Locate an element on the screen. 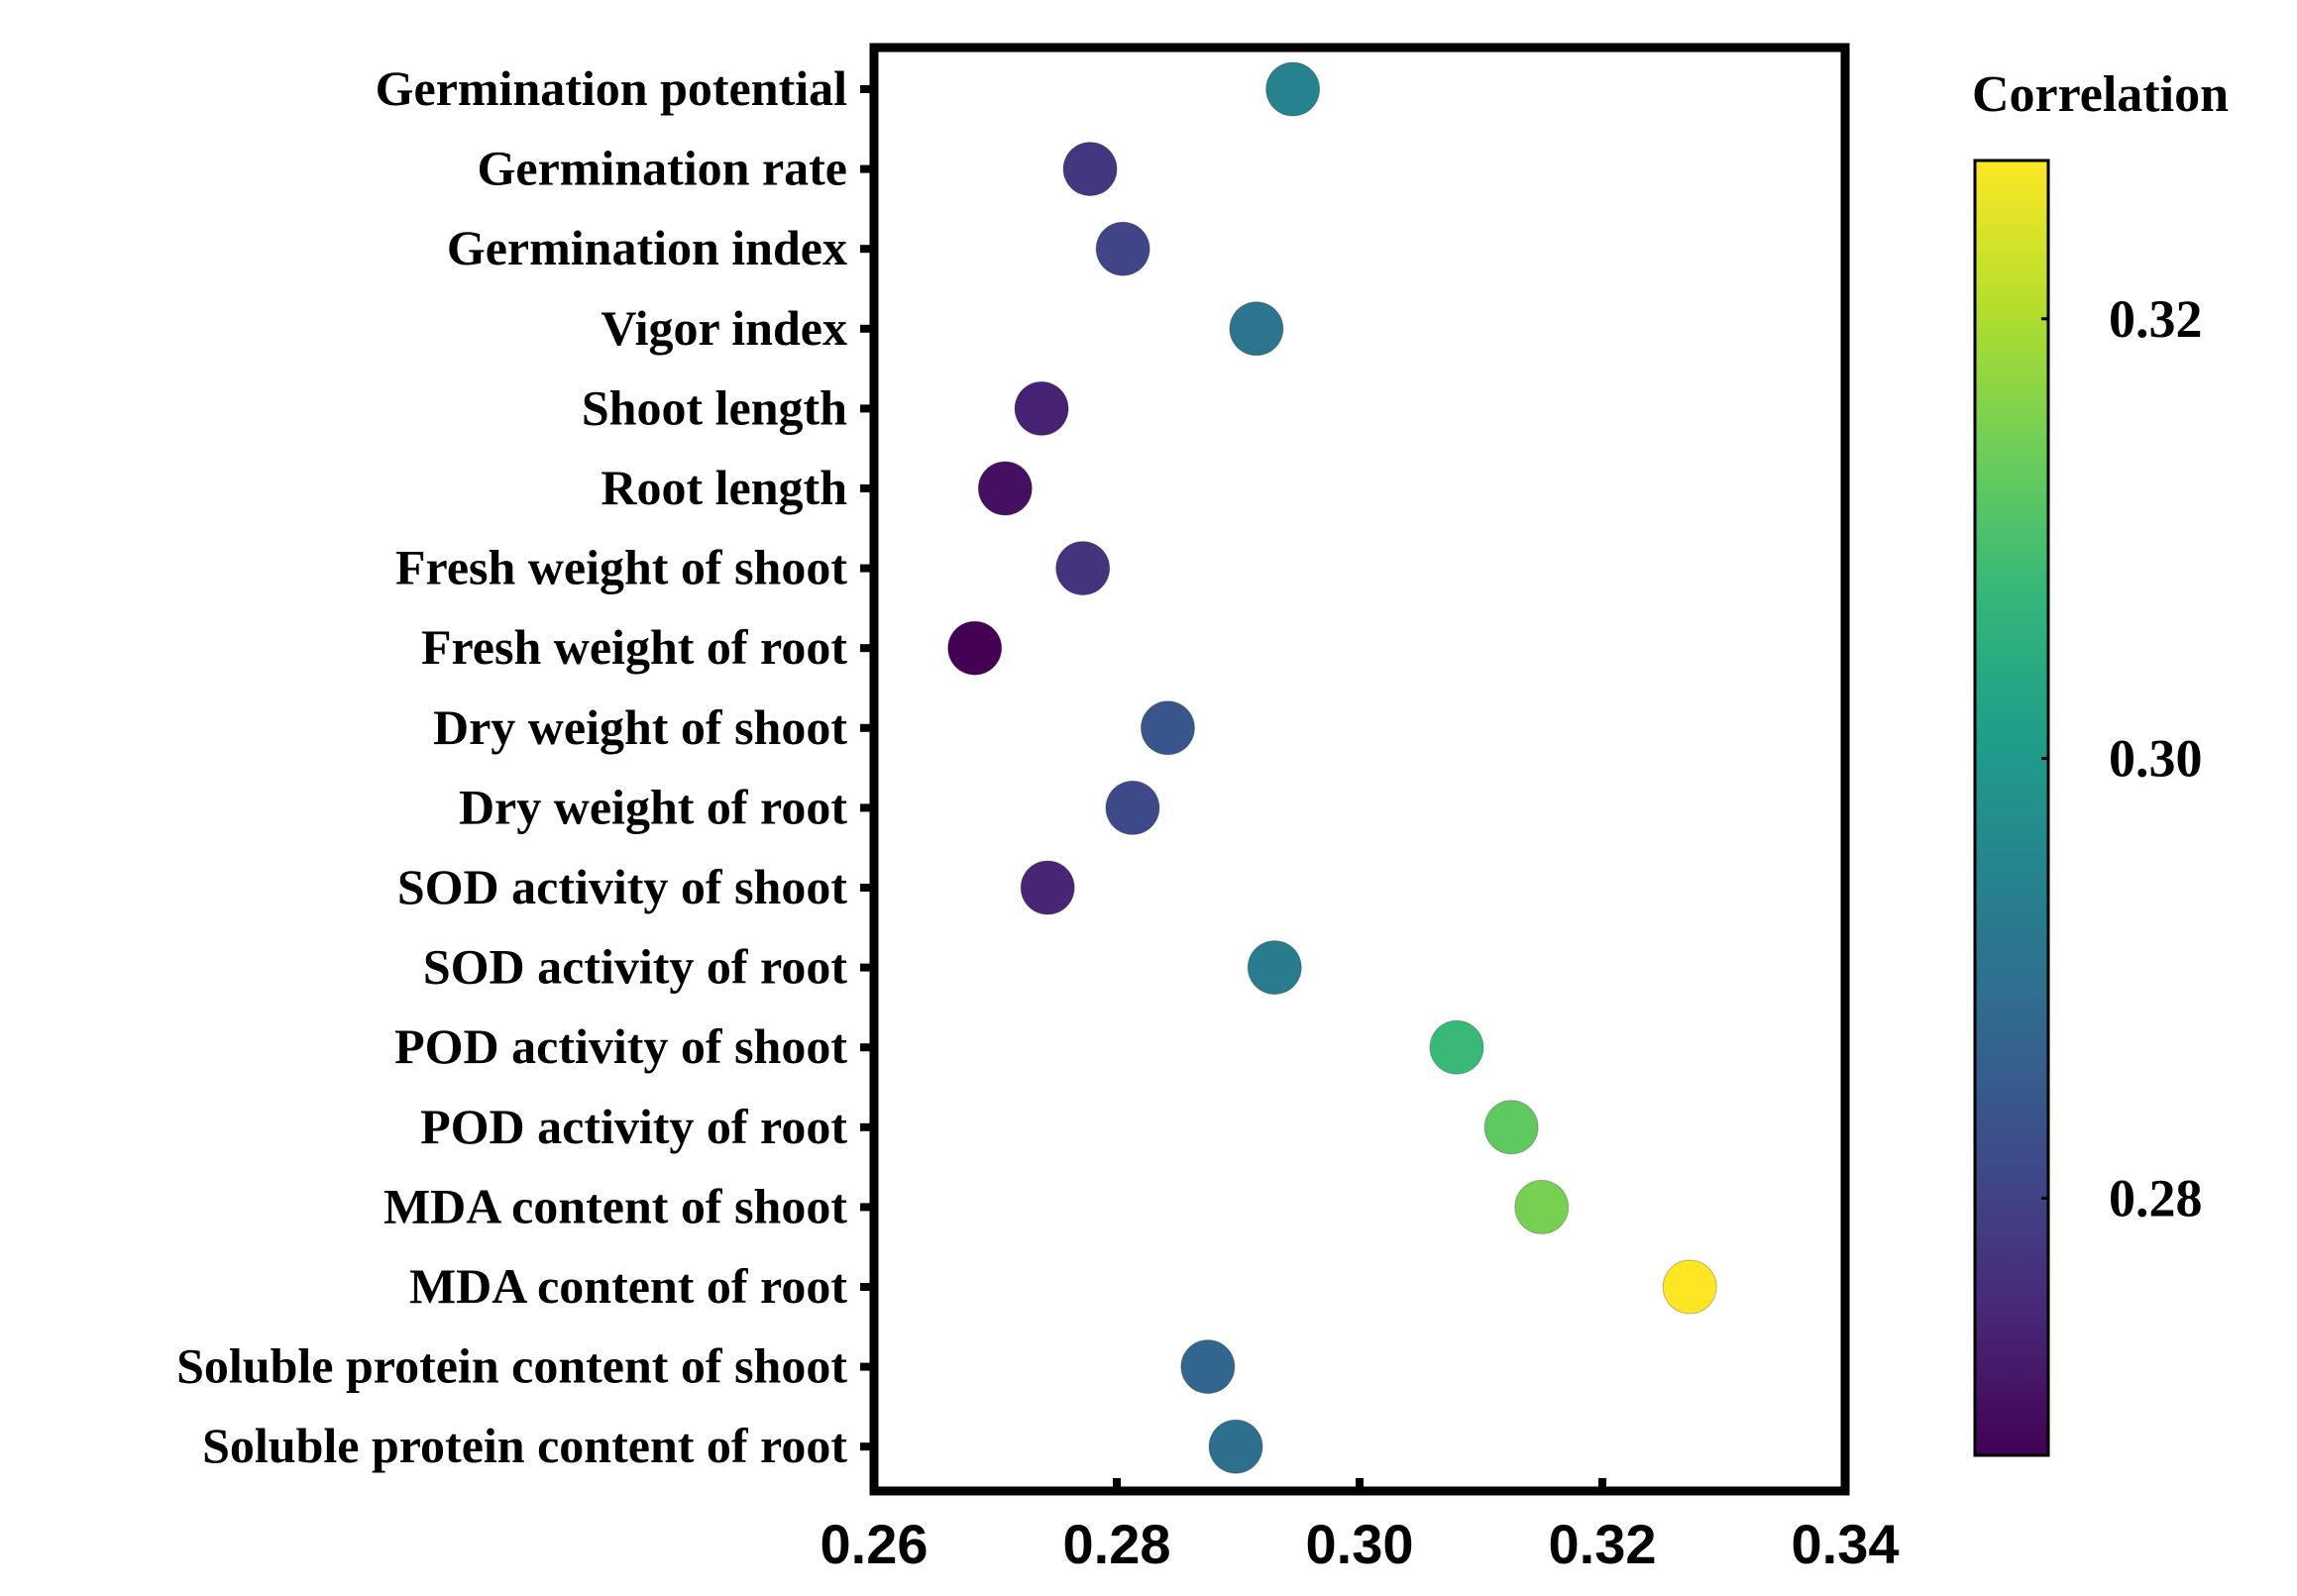 This screenshot has width=2297, height=1596. x-tick-label: 0.30 is located at coordinates (1360, 1544).